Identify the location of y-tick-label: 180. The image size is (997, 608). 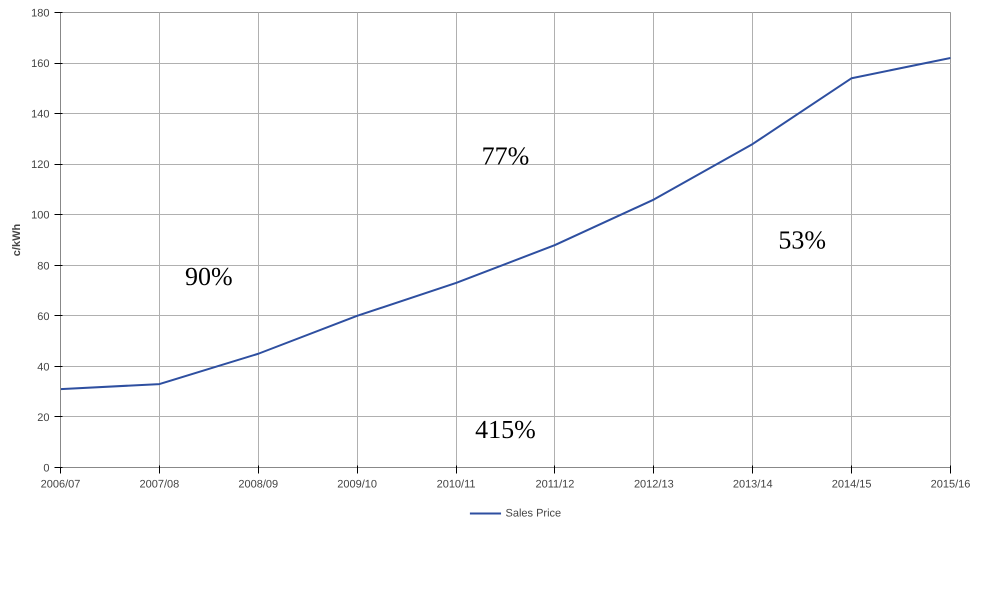
(40, 14).